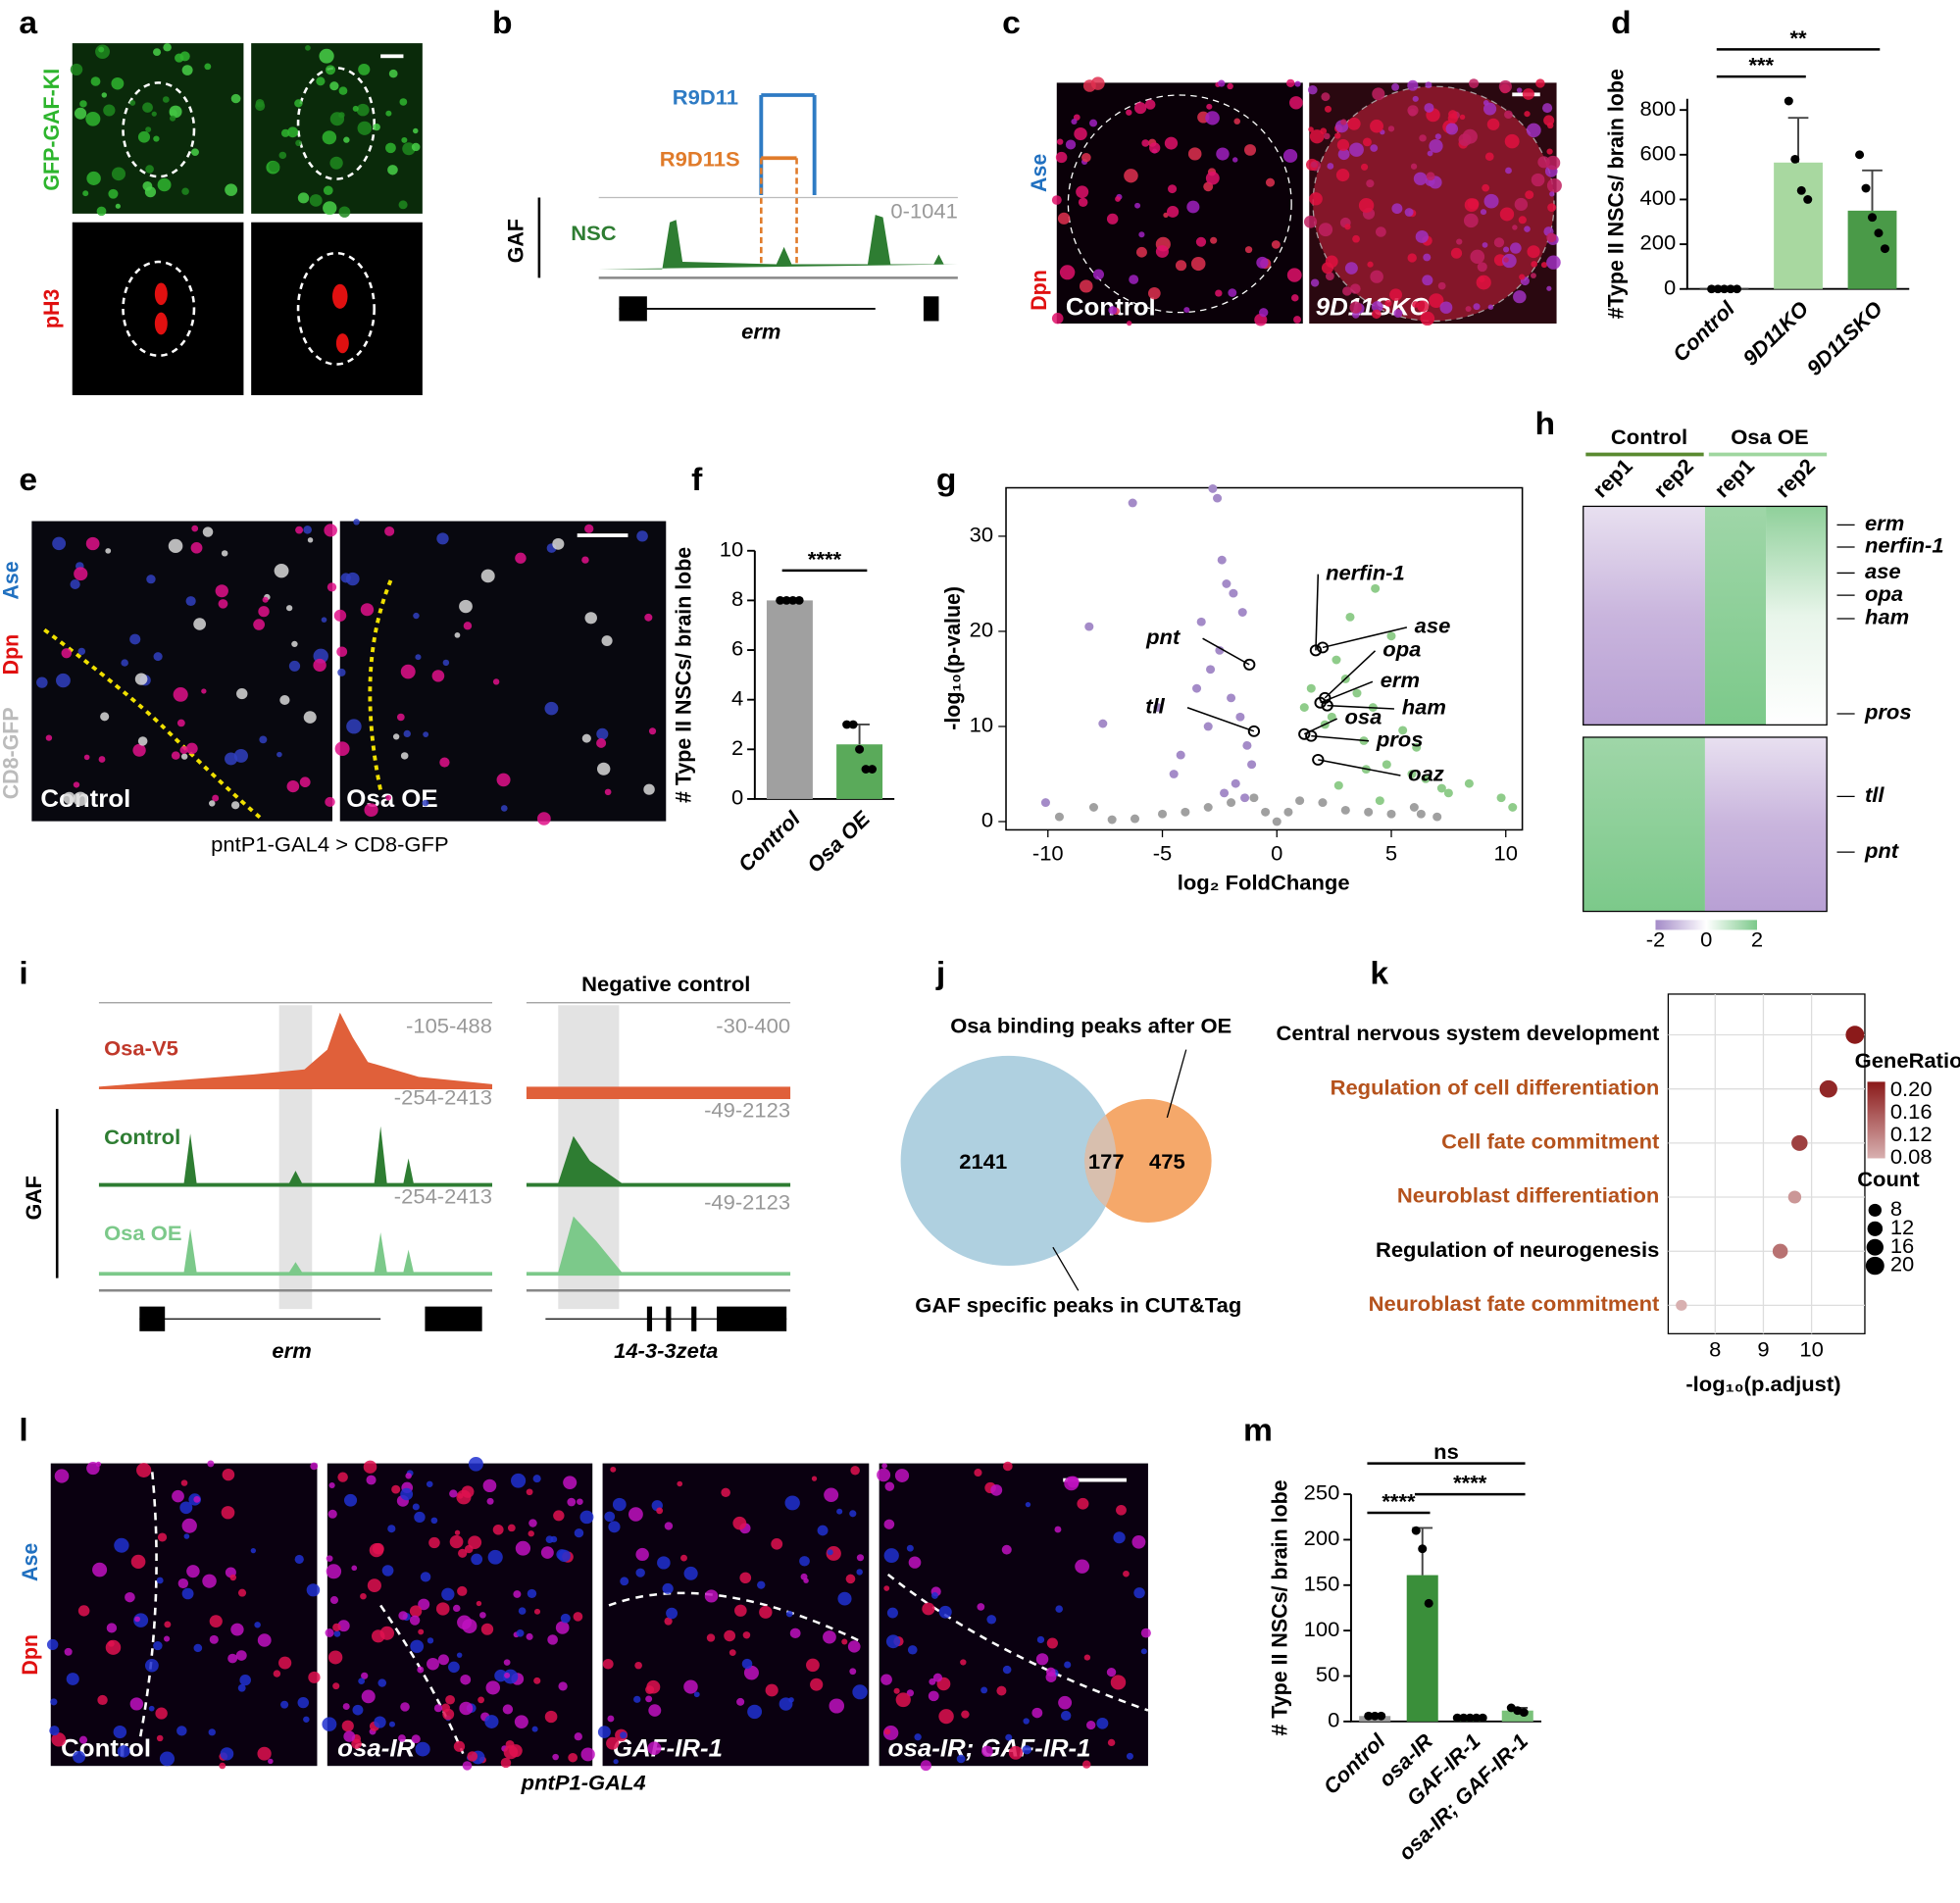  What do you see at coordinates (1780, 1251) in the screenshot?
I see `dot` at bounding box center [1780, 1251].